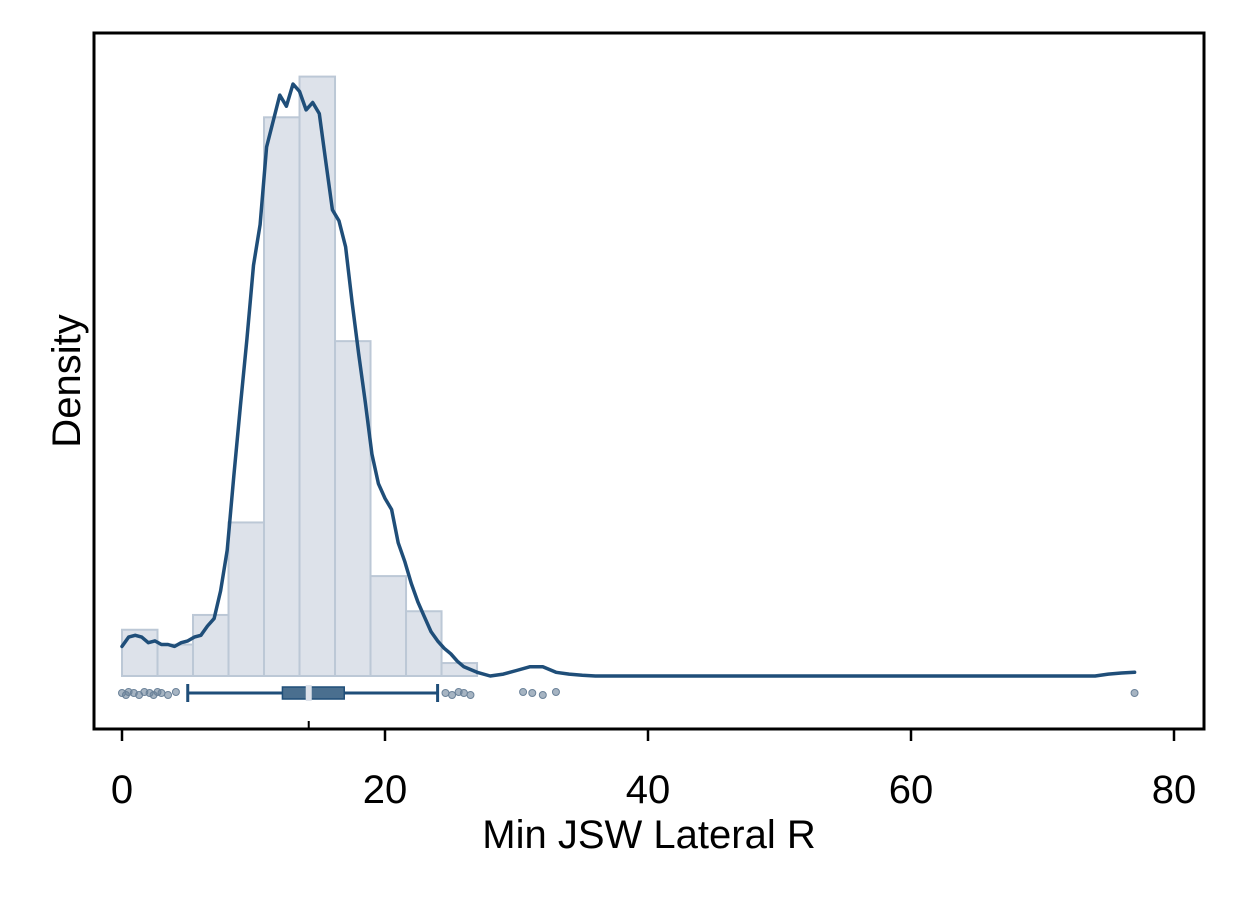  What do you see at coordinates (648, 790) in the screenshot?
I see `x-tick-label-2: 40` at bounding box center [648, 790].